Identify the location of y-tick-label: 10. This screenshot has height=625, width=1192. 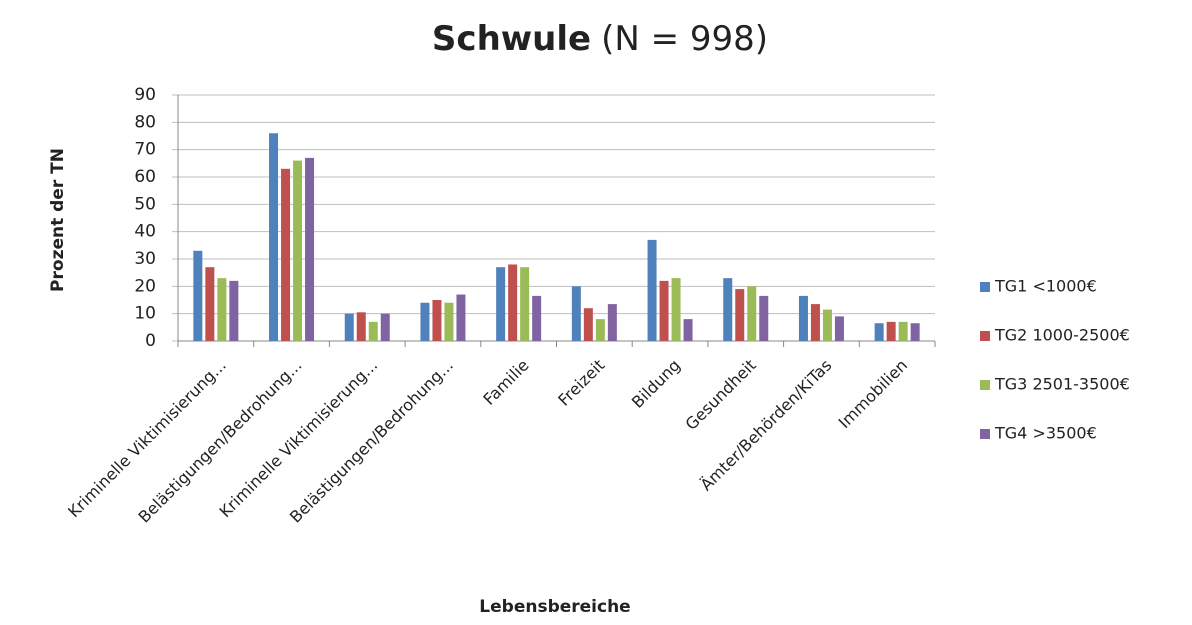
(145, 314).